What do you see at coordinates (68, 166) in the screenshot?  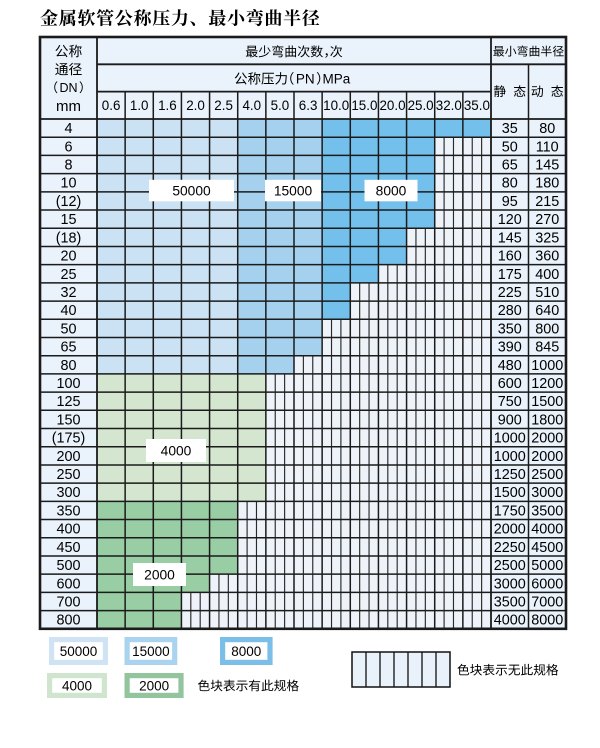 I see `svg-text: 8` at bounding box center [68, 166].